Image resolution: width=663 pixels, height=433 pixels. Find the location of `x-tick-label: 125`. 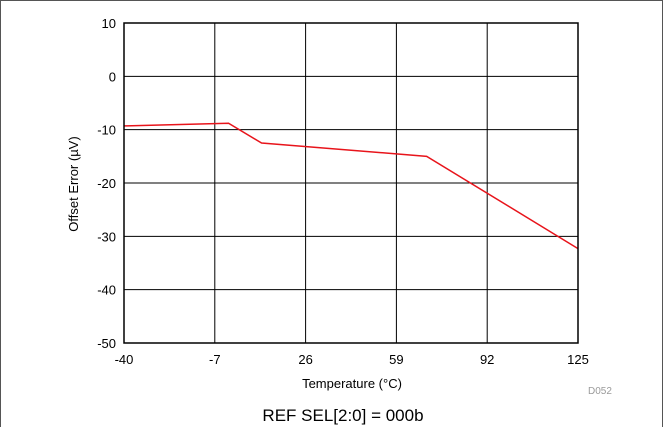

x-tick-label: 125 is located at coordinates (578, 359).